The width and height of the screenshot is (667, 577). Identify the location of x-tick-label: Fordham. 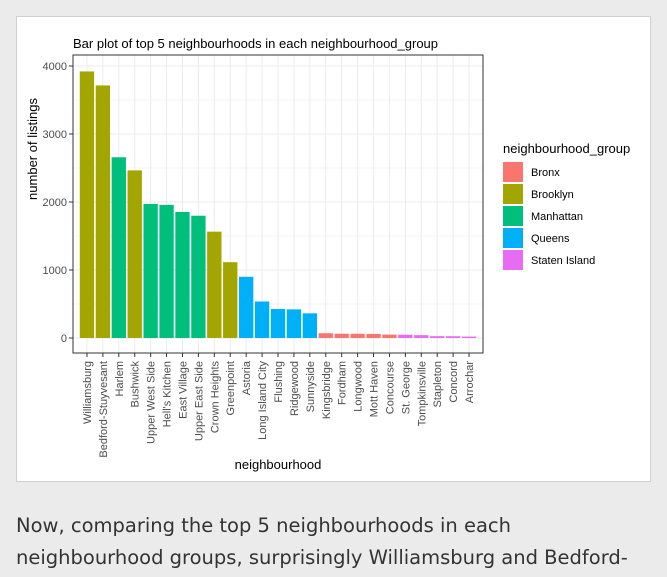
(343, 383).